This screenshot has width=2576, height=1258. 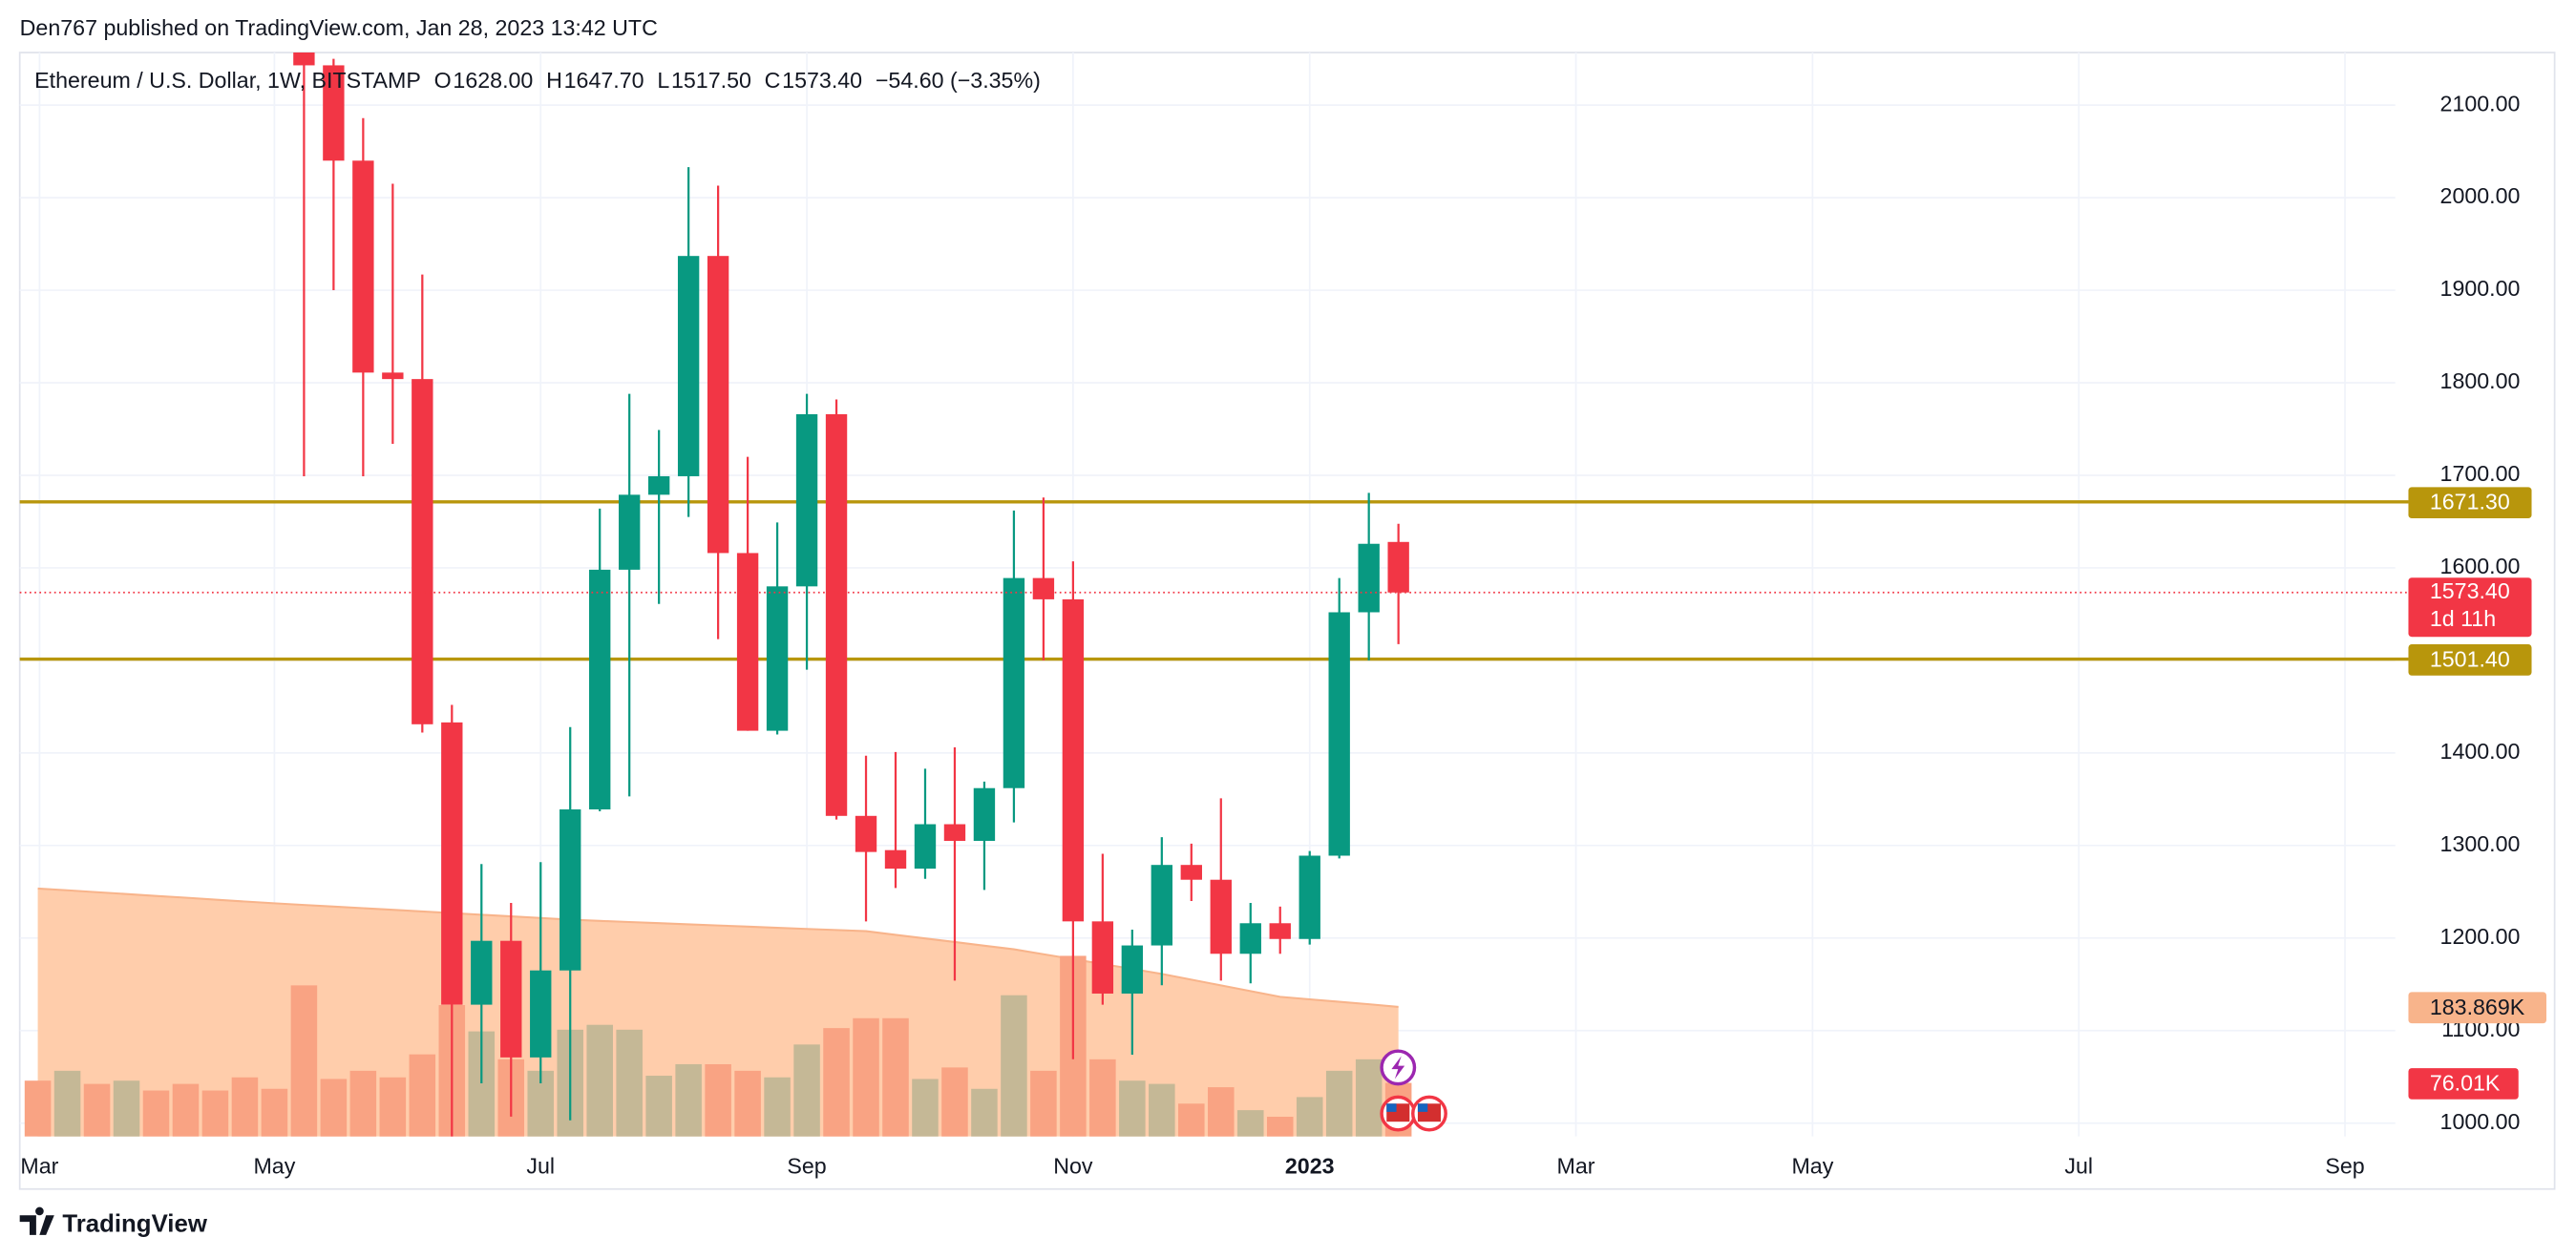 I want to click on volume-label: 76.01K, so click(x=2465, y=1083).